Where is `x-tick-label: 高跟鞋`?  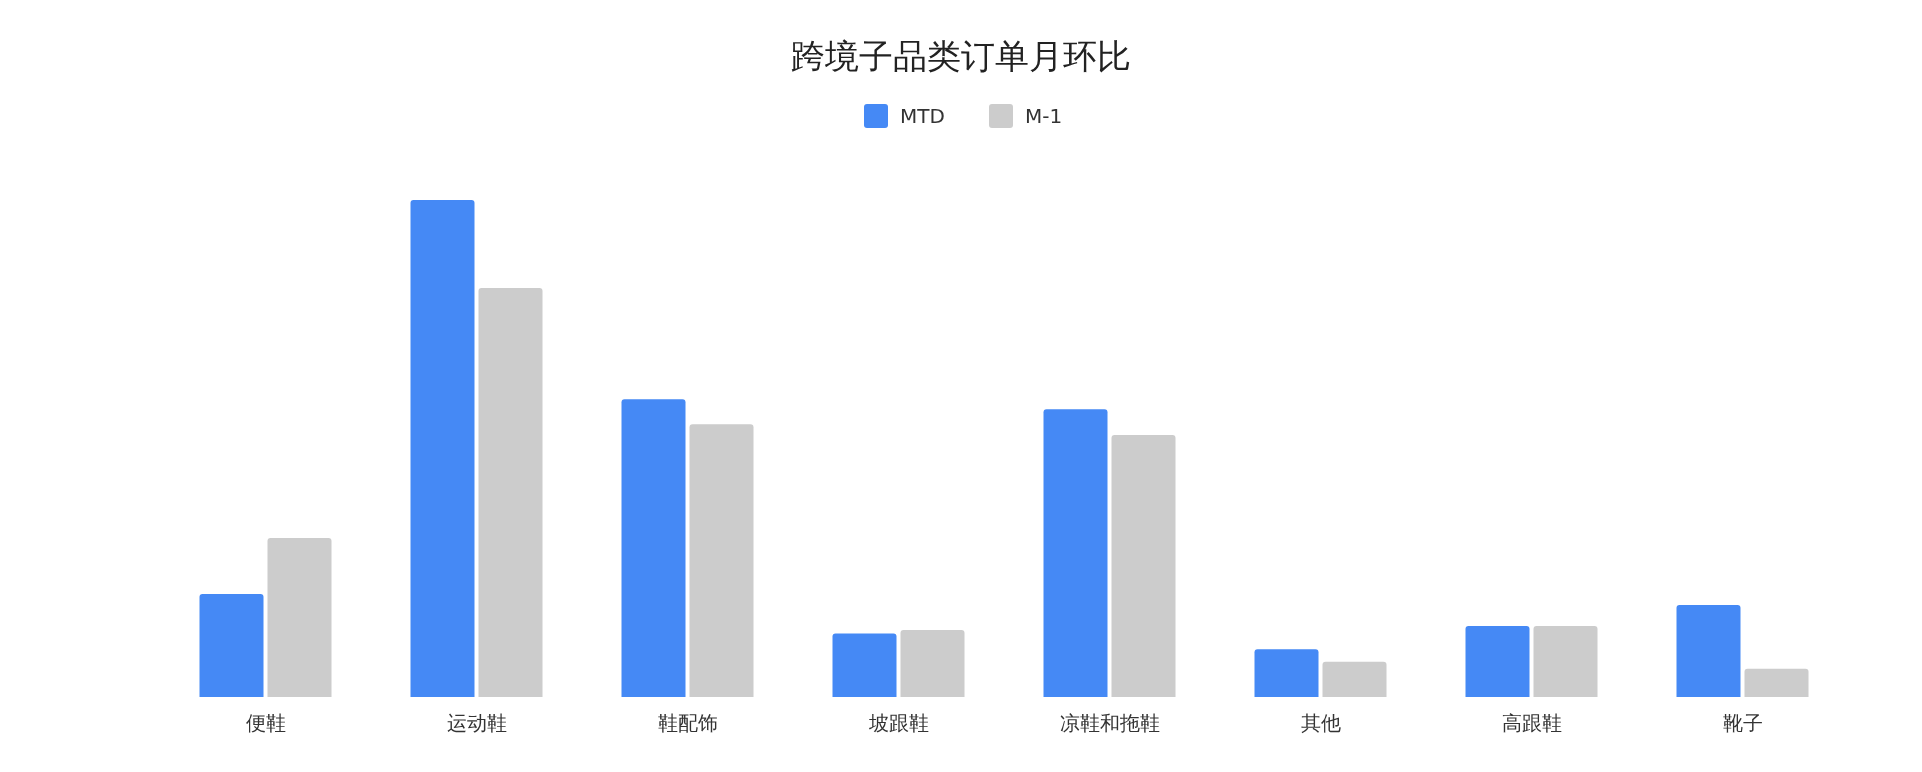
x-tick-label: 高跟鞋 is located at coordinates (1531, 723).